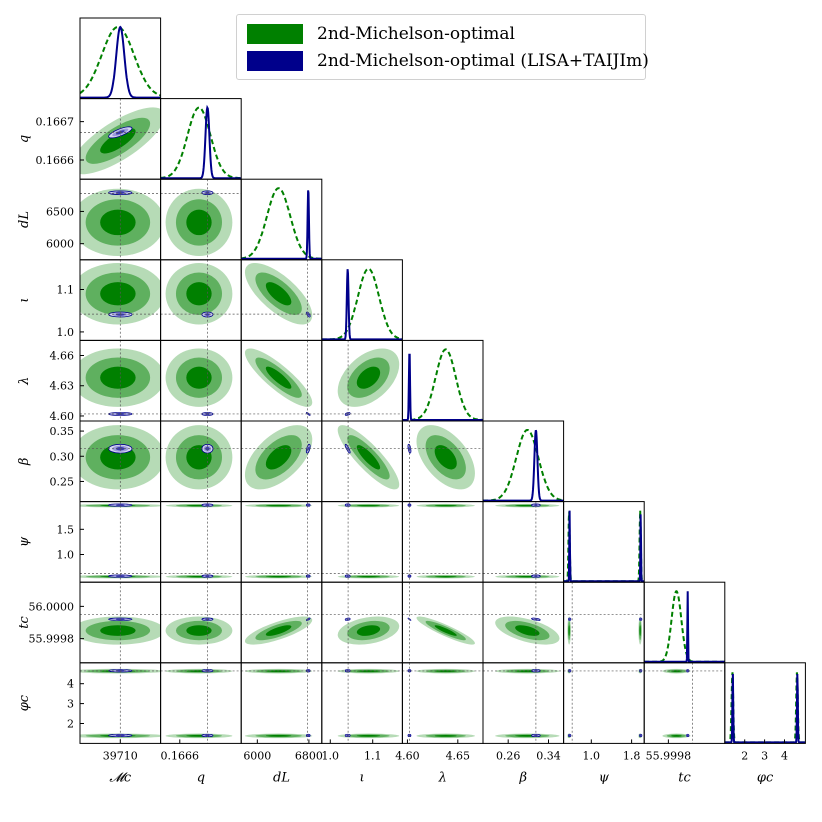 The height and width of the screenshot is (822, 822). What do you see at coordinates (60, 211) in the screenshot?
I see `y-tick-label-dL: 6500` at bounding box center [60, 211].